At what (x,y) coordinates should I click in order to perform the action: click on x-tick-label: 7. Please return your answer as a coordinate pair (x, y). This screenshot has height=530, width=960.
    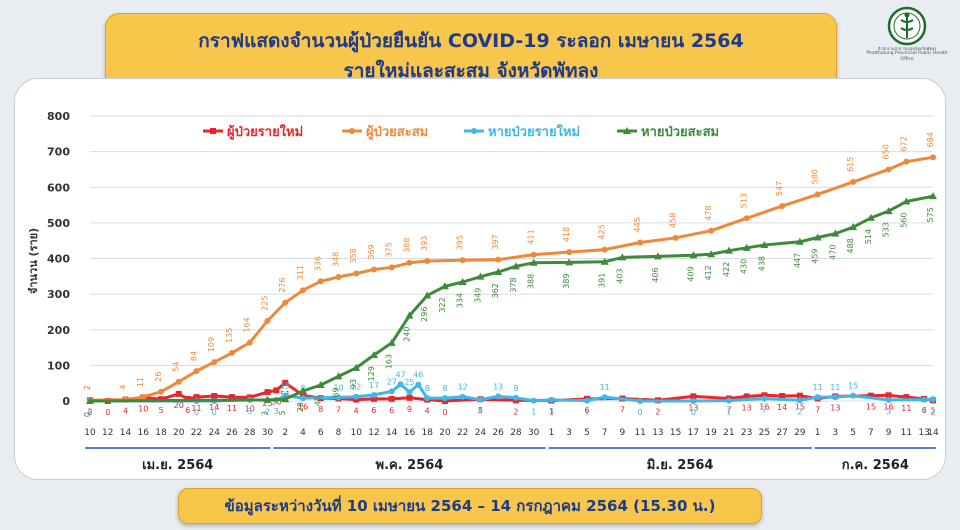
    Looking at the image, I should click on (605, 433).